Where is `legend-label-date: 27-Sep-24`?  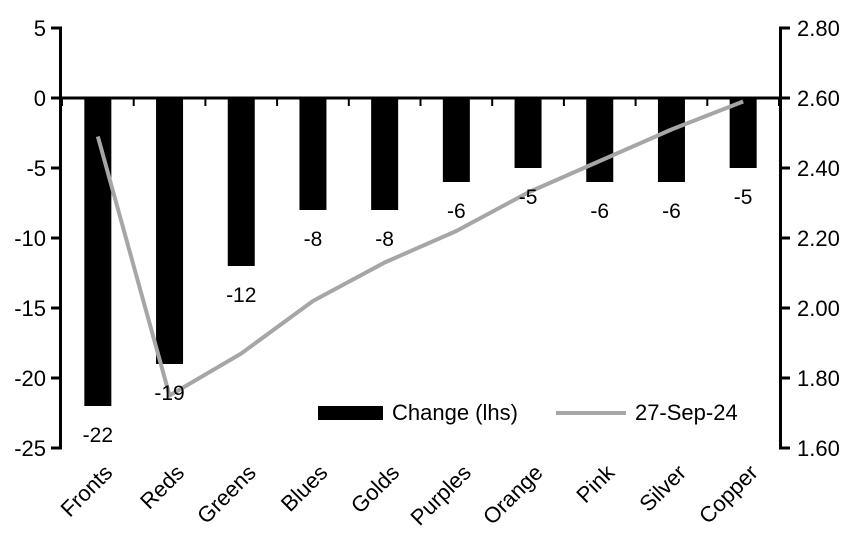 legend-label-date: 27-Sep-24 is located at coordinates (686, 412).